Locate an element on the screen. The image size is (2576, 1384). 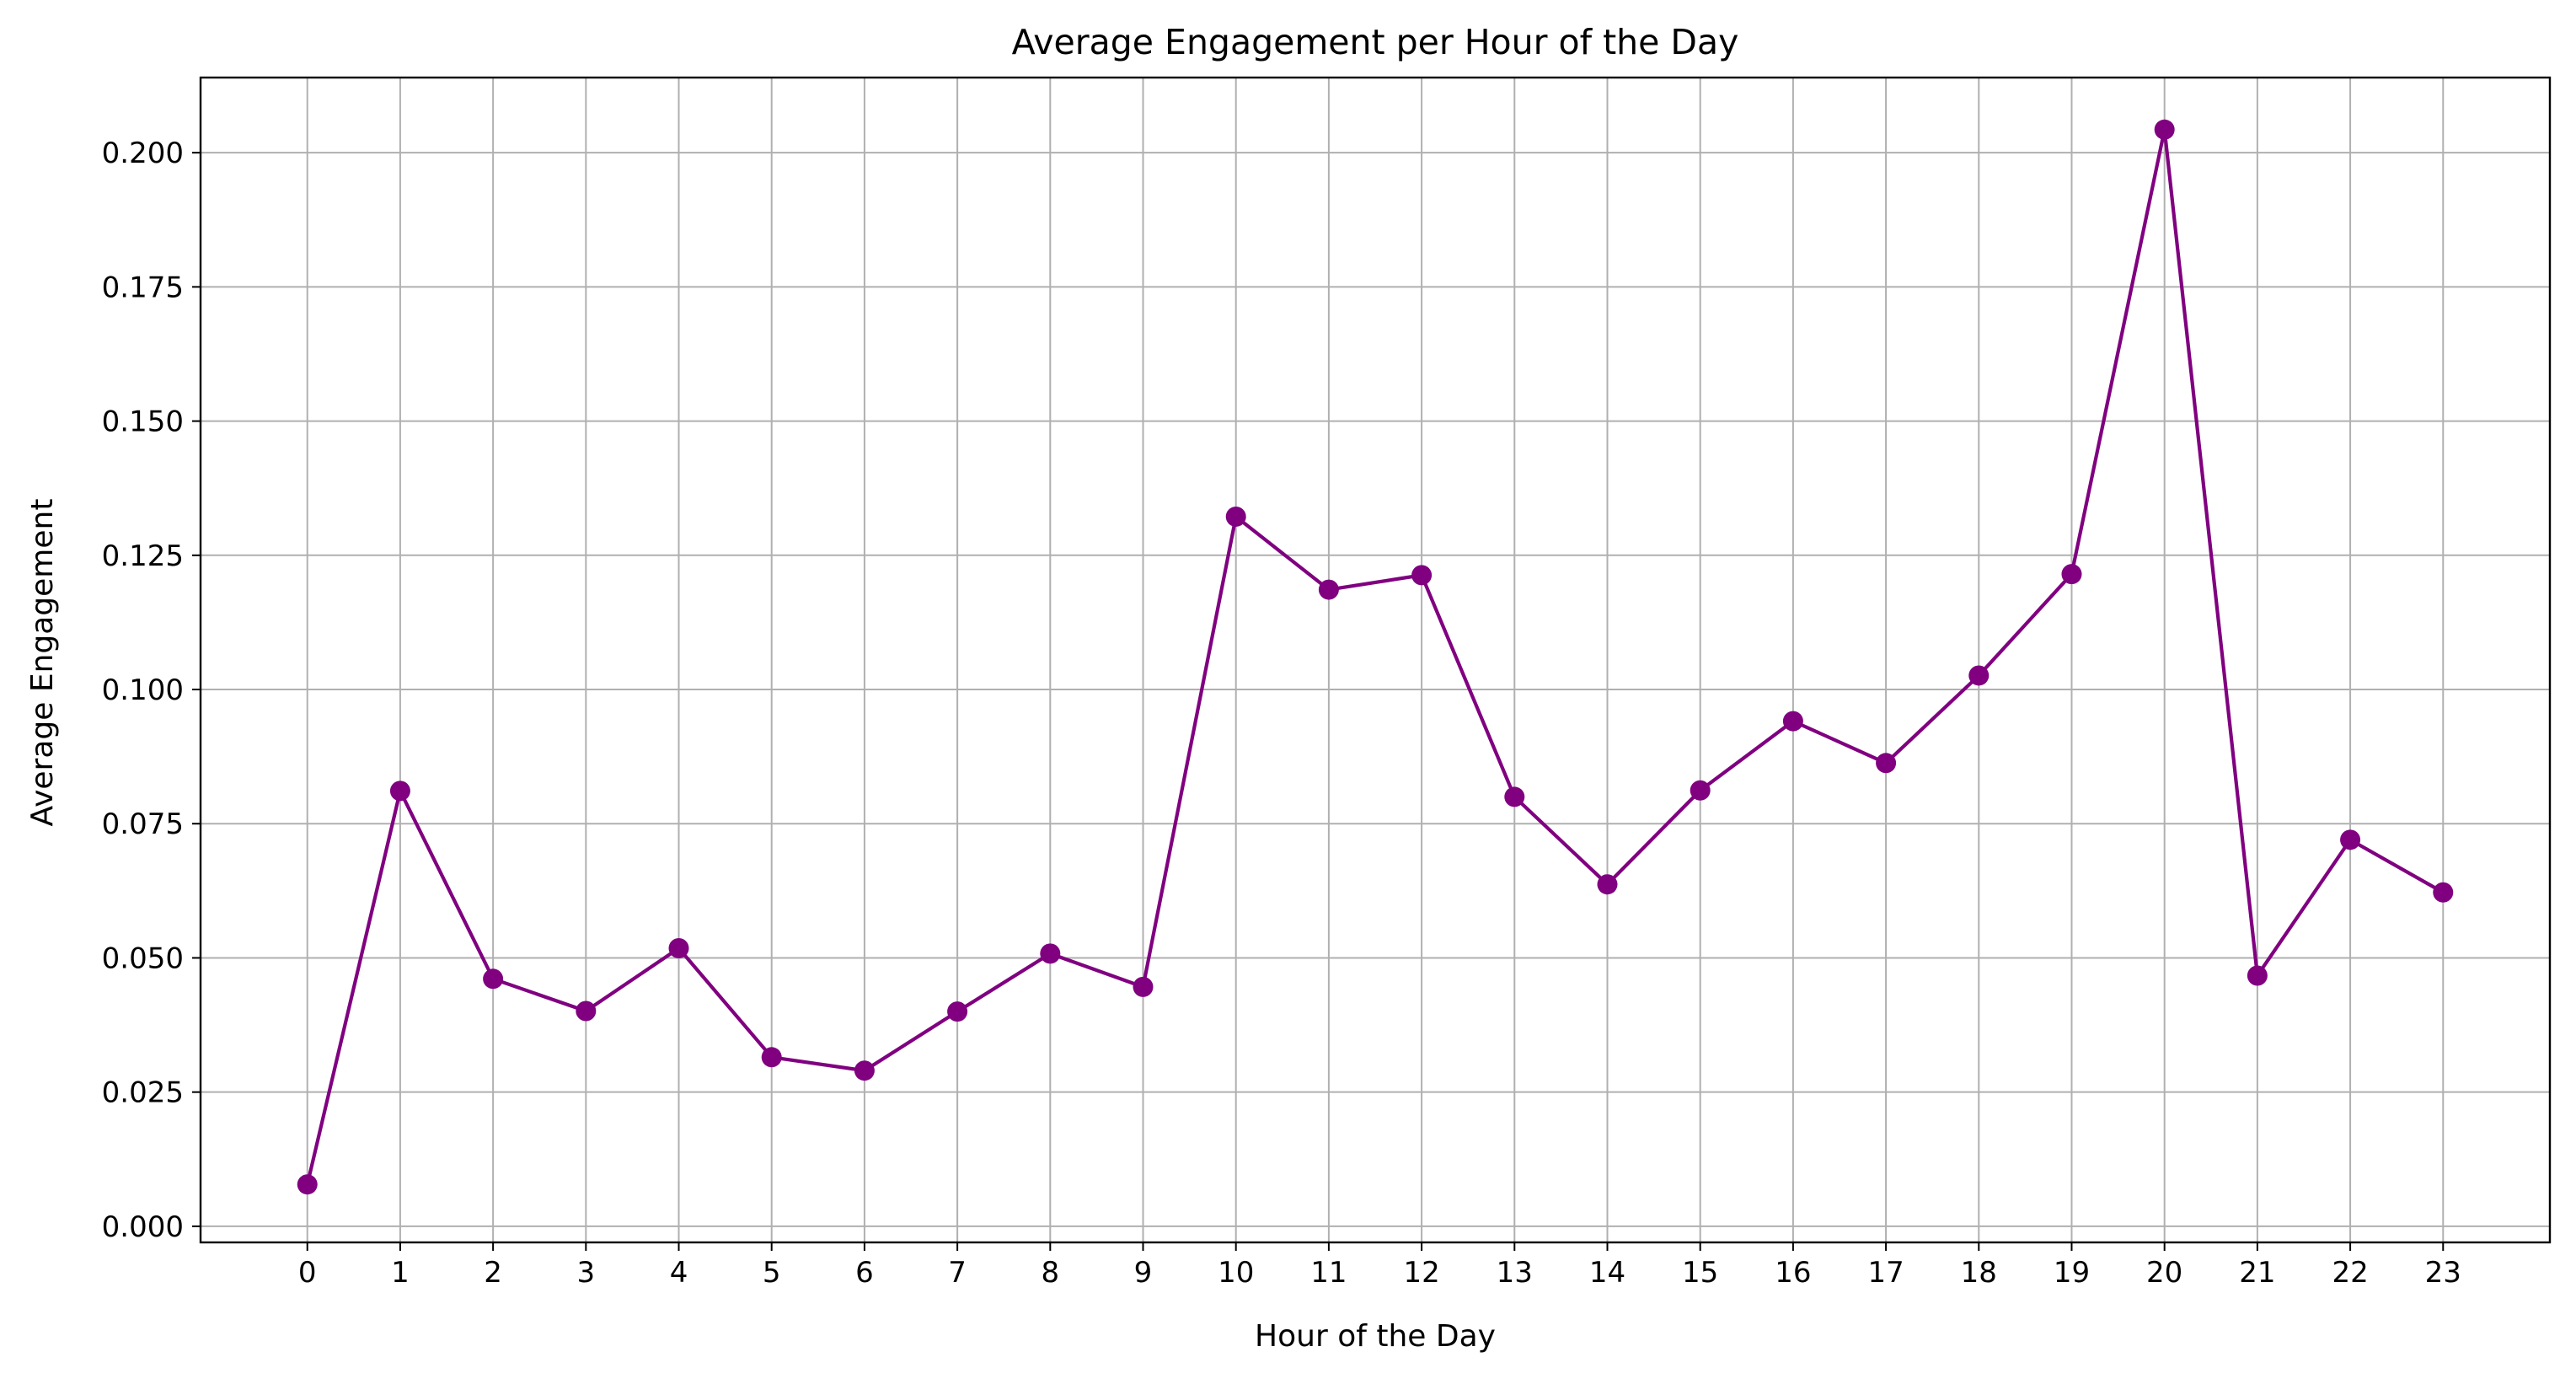
x-tick-label: 12 is located at coordinates (1421, 1273).